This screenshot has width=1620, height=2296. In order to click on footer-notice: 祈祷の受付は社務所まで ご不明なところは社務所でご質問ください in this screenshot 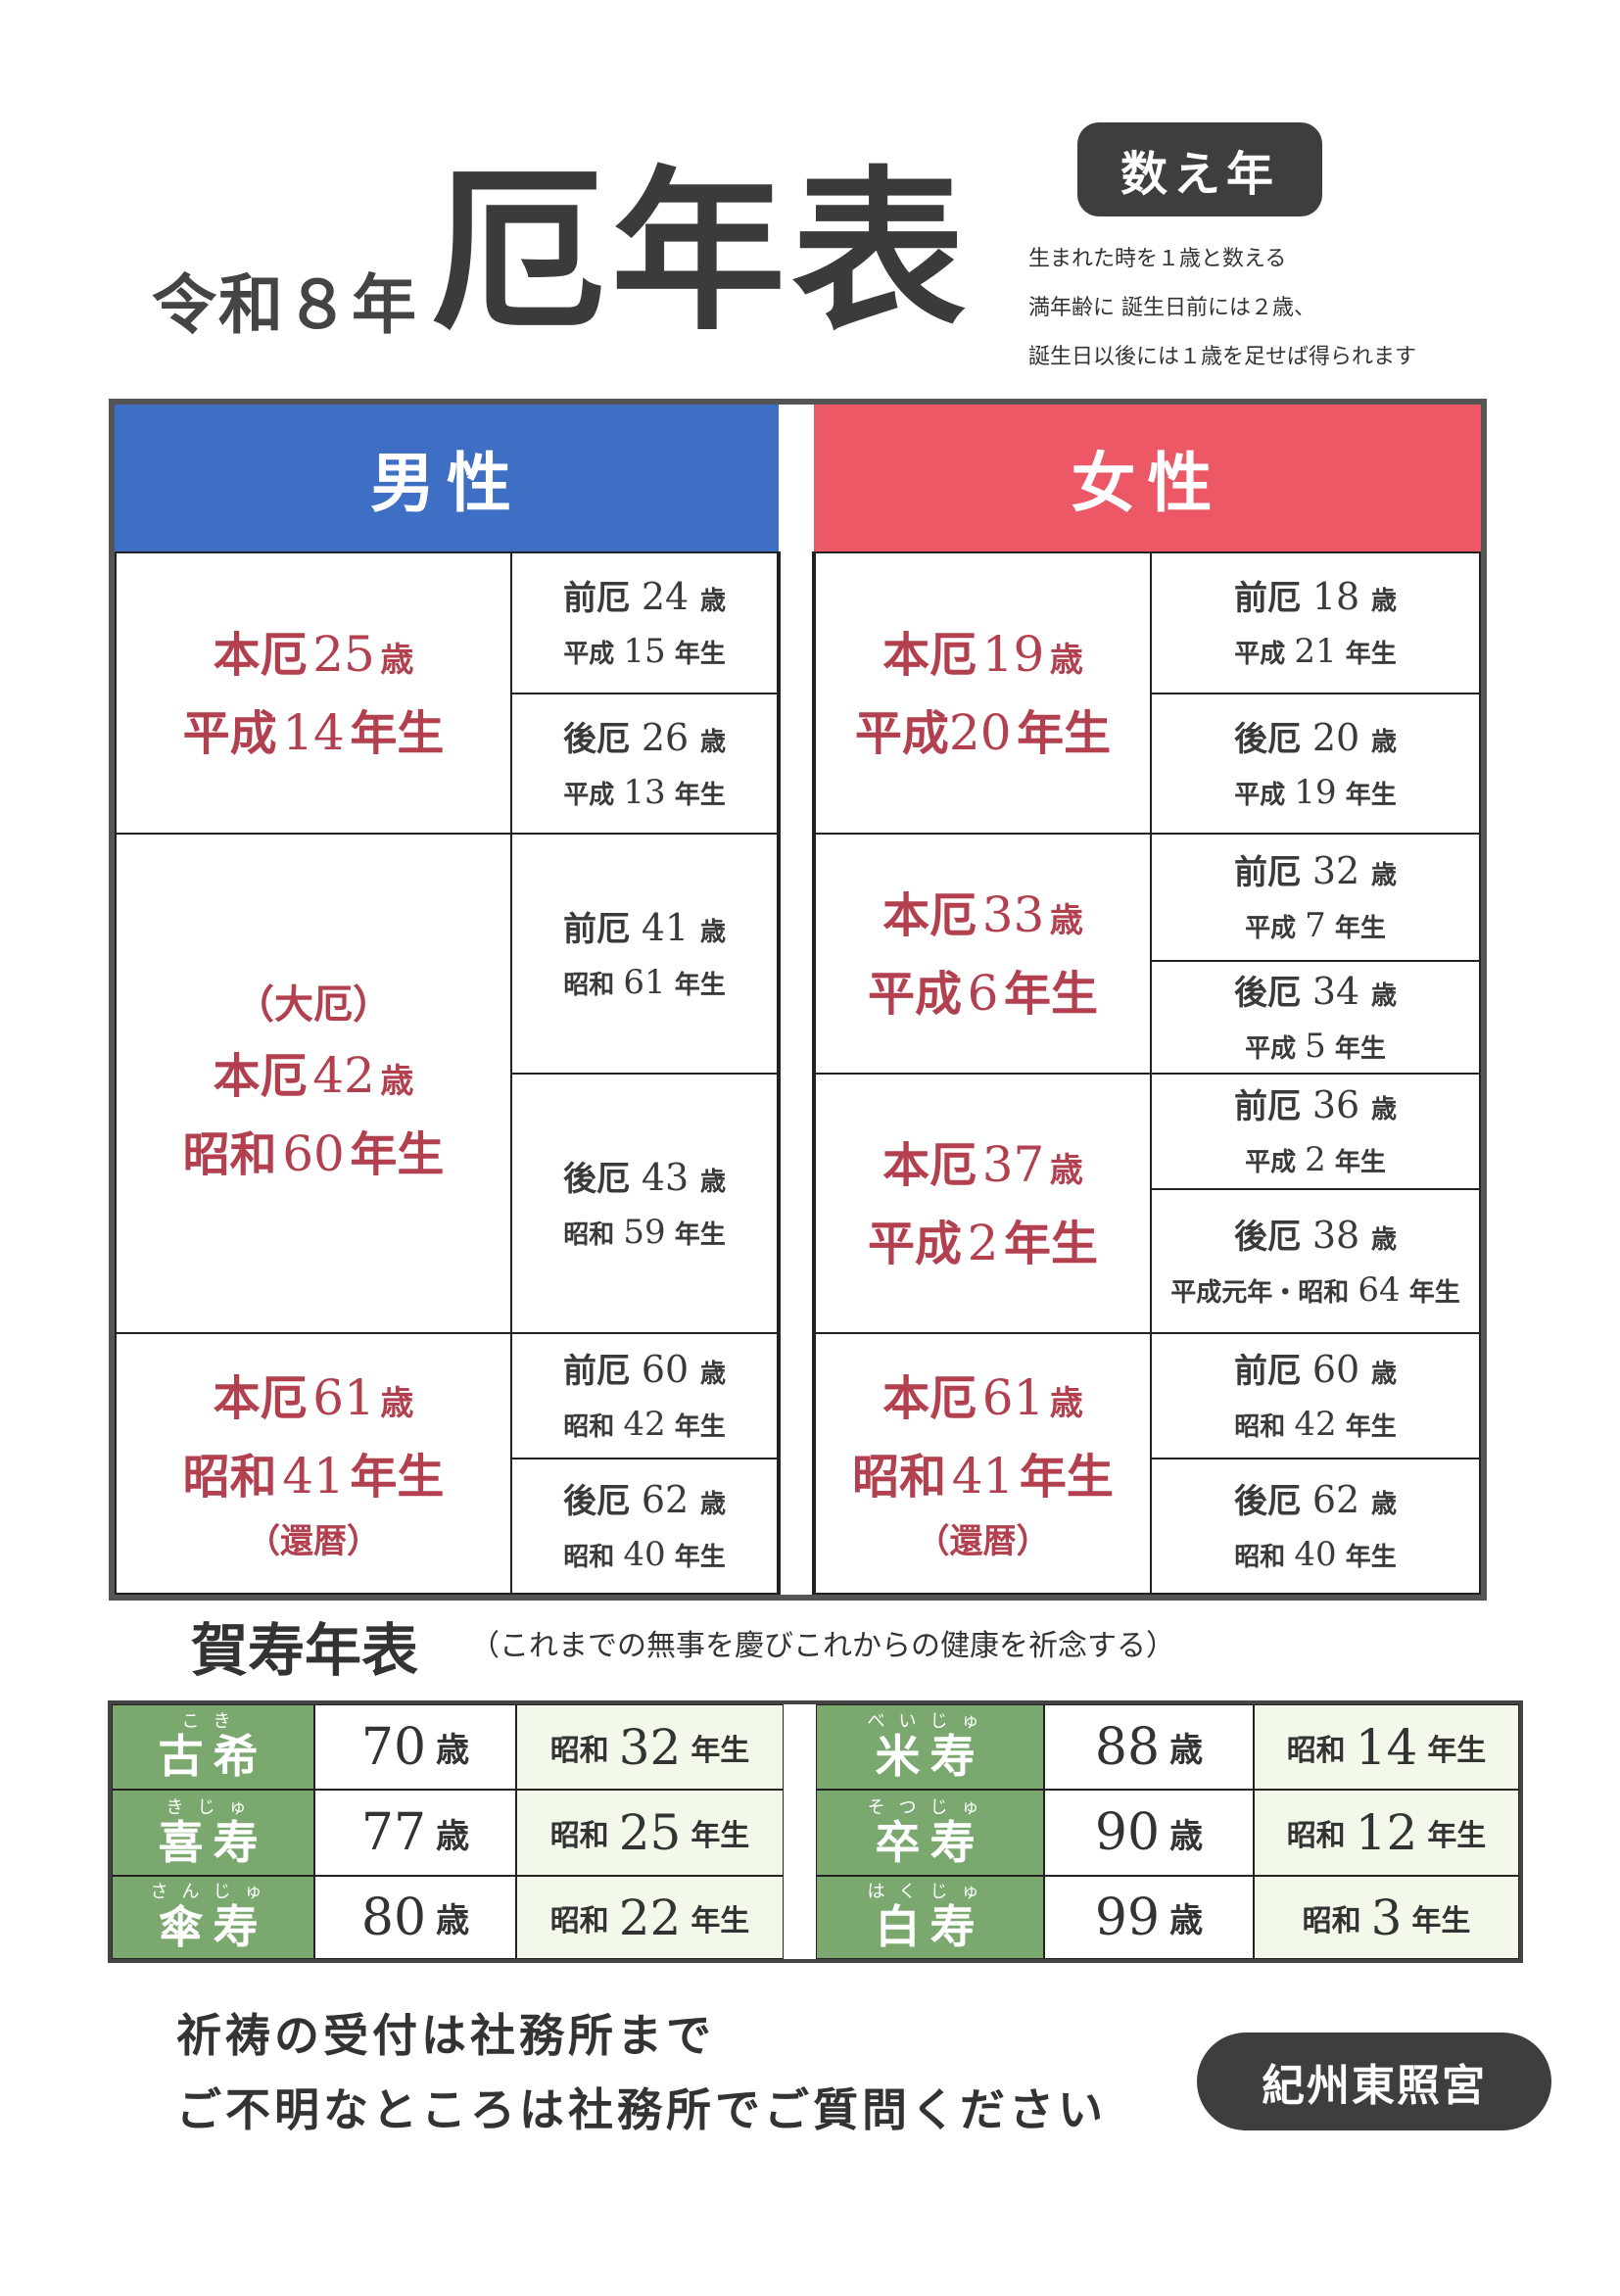, I will do `click(641, 2072)`.